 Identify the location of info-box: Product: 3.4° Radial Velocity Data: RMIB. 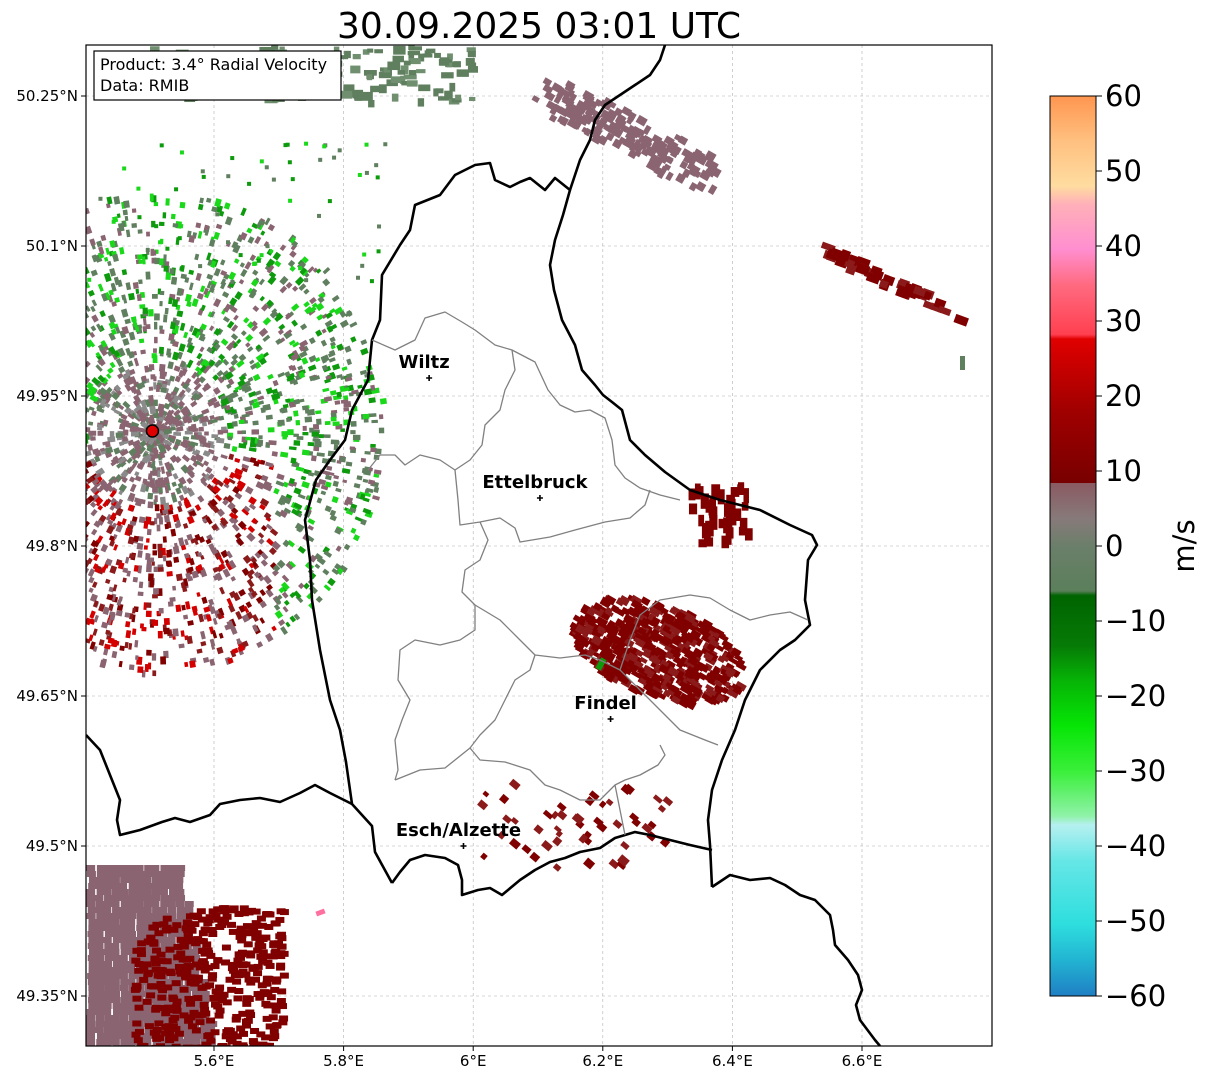
(217, 75).